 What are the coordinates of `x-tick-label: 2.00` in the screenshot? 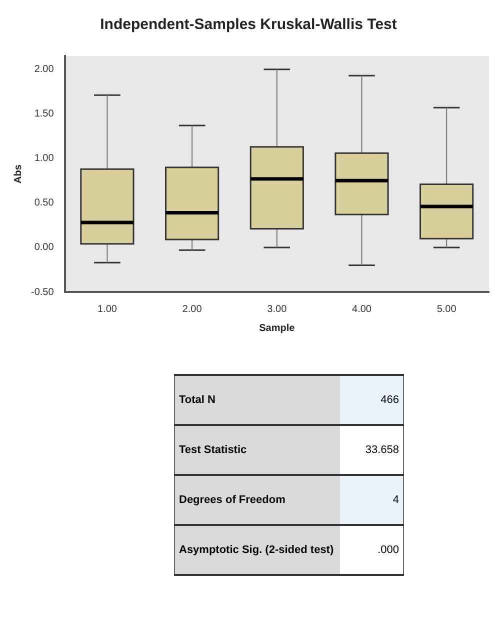 It's located at (192, 309).